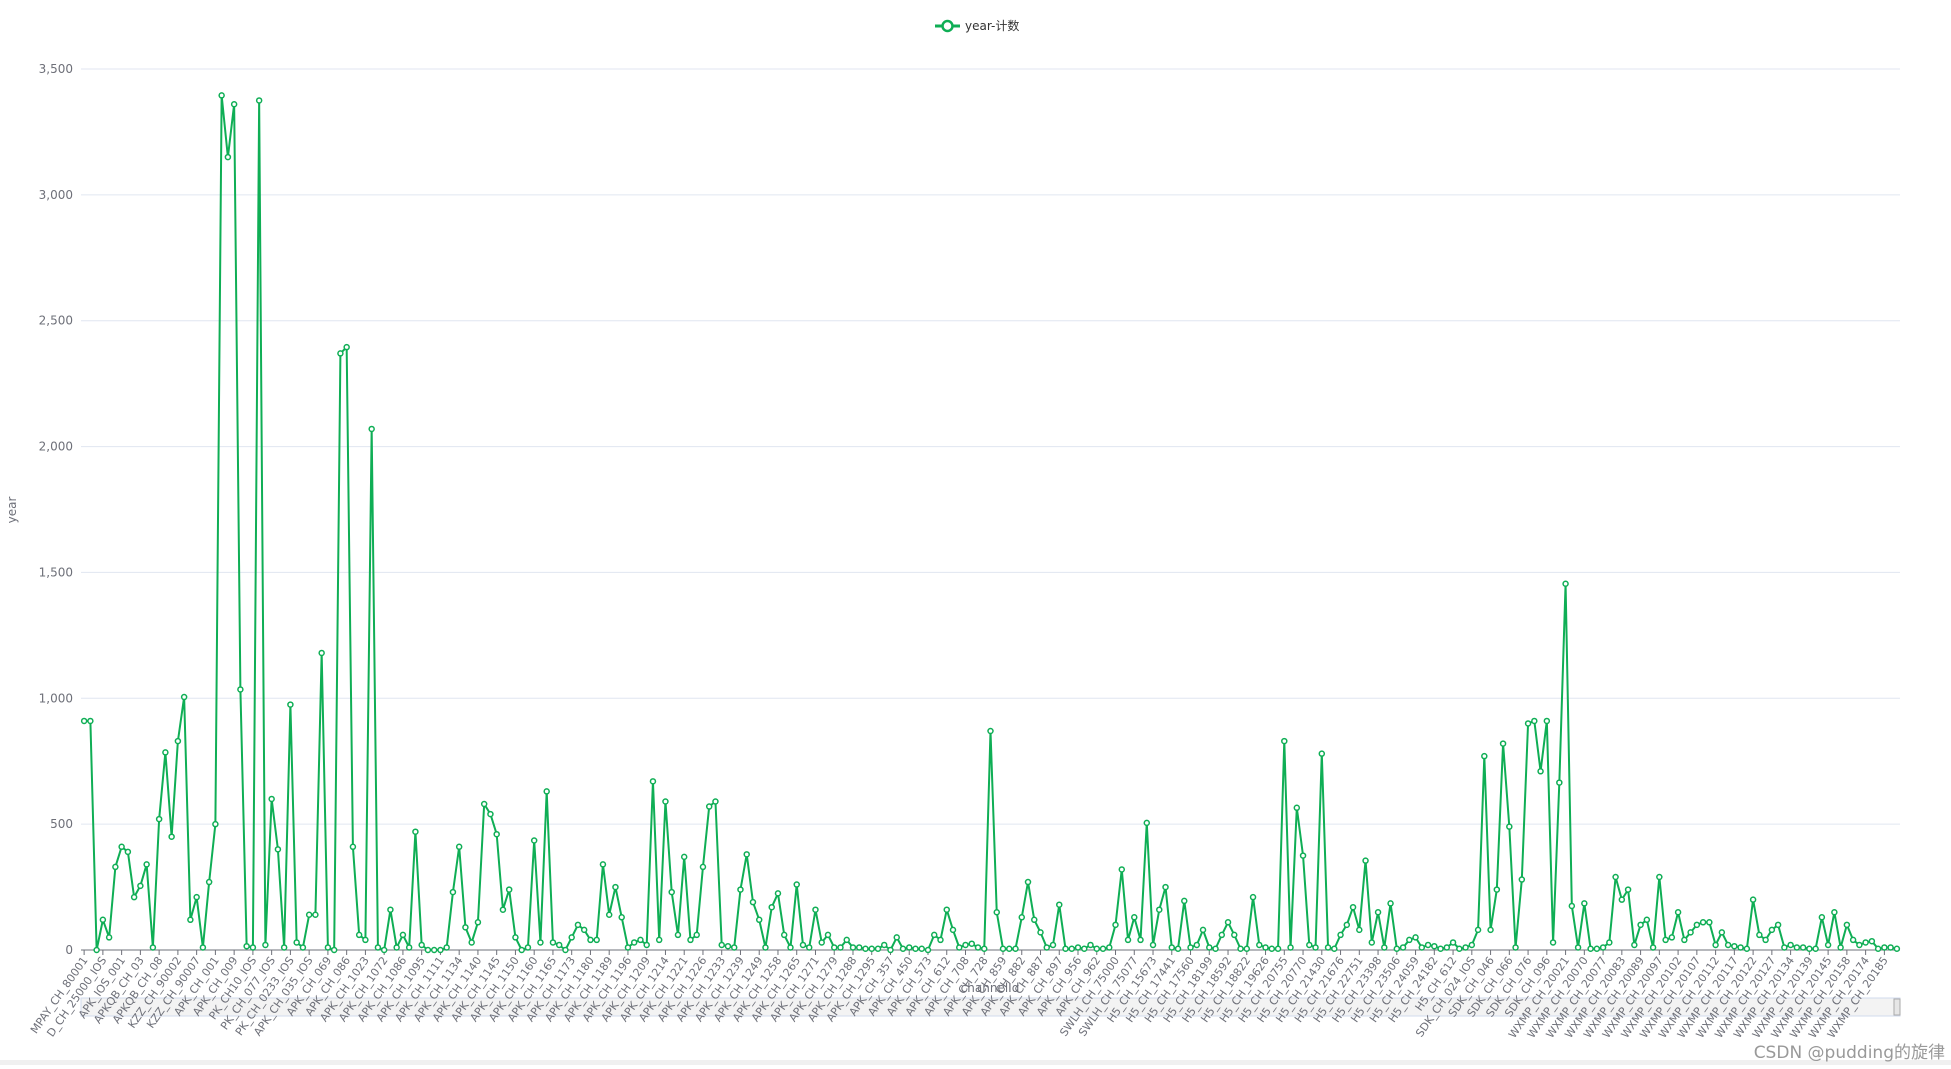 This screenshot has height=1069, width=1951. Describe the element at coordinates (990, 988) in the screenshot. I see `x-axis-title: channelId` at that location.